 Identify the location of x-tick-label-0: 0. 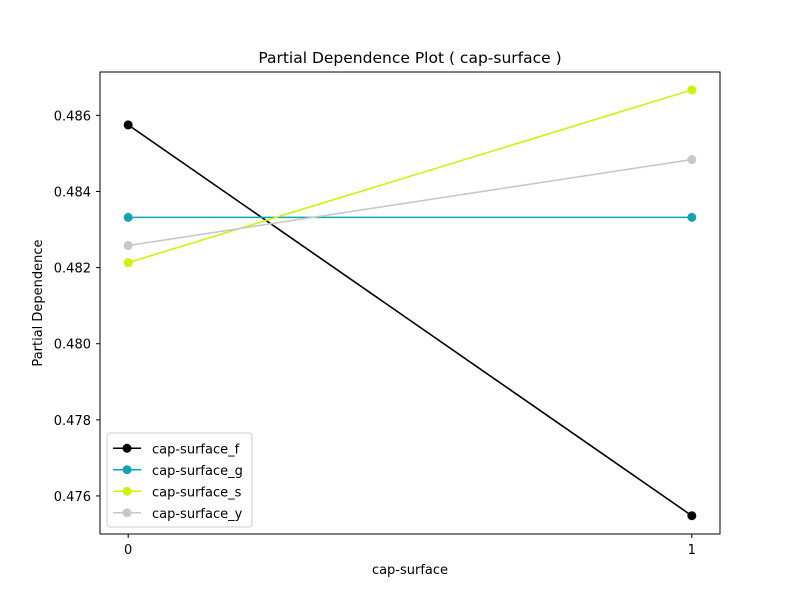
(128, 550).